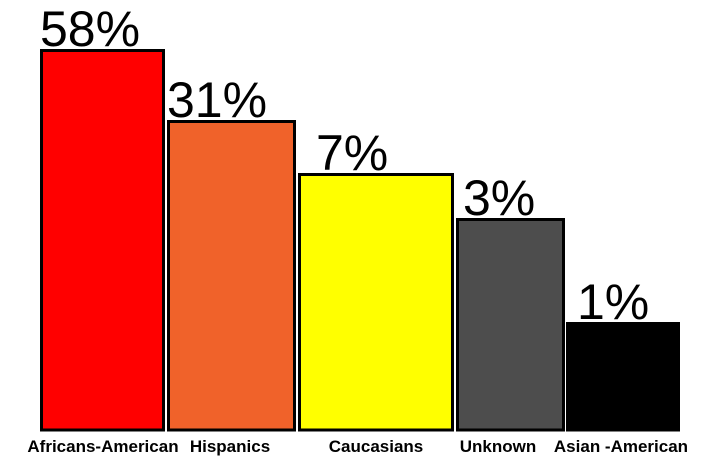  What do you see at coordinates (510, 325) in the screenshot?
I see `bar-unknown` at bounding box center [510, 325].